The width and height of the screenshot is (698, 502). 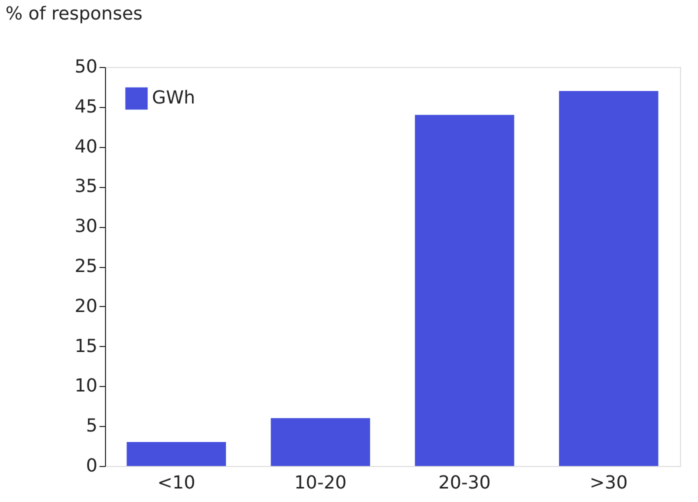 What do you see at coordinates (86, 147) in the screenshot?
I see `y-tick-label: 40` at bounding box center [86, 147].